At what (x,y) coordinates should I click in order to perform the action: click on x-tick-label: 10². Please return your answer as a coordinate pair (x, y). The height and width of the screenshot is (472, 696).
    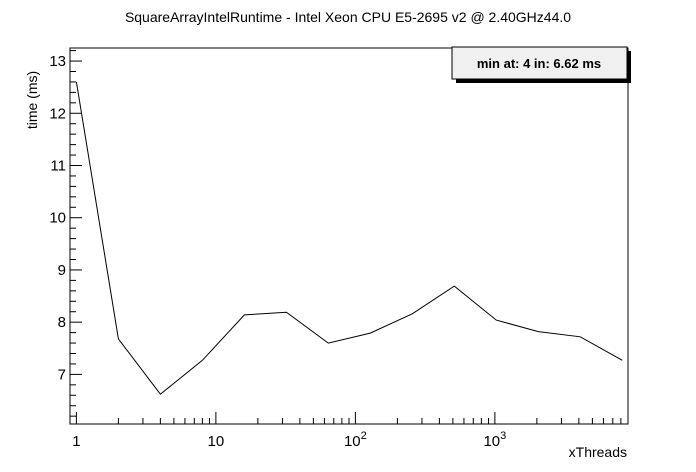
    Looking at the image, I should click on (355, 440).